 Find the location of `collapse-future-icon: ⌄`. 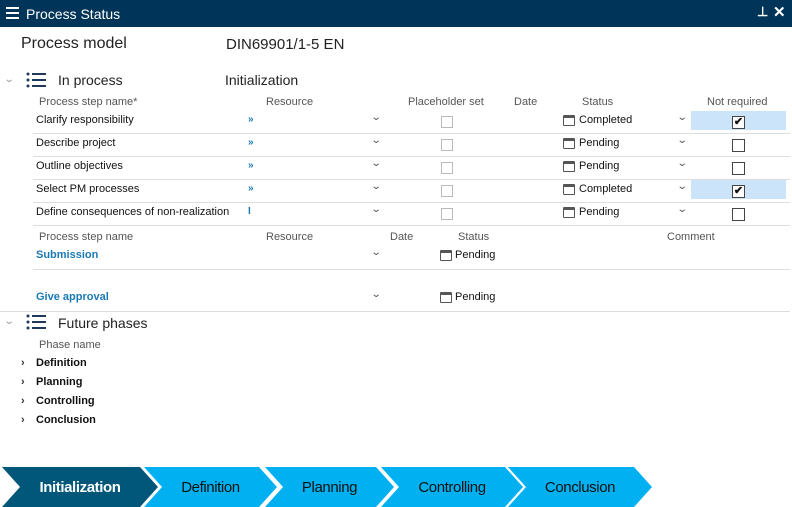

collapse-future-icon: ⌄ is located at coordinates (9, 321).